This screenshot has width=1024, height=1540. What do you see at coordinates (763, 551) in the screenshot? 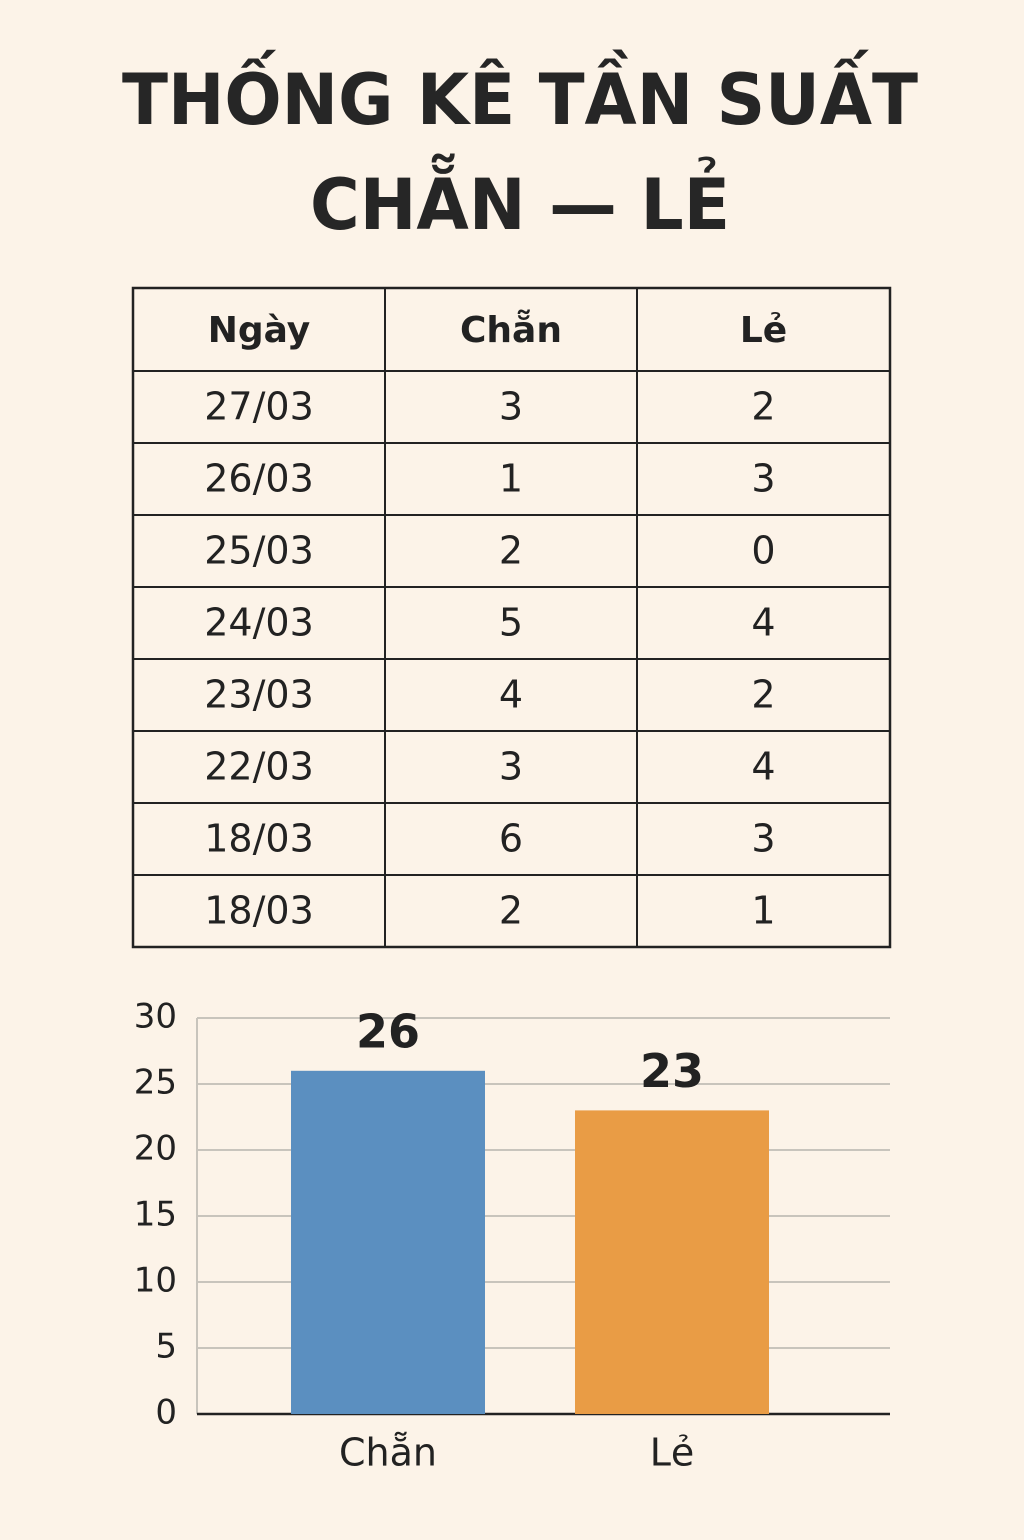
I see `table-cell: 0` at bounding box center [763, 551].